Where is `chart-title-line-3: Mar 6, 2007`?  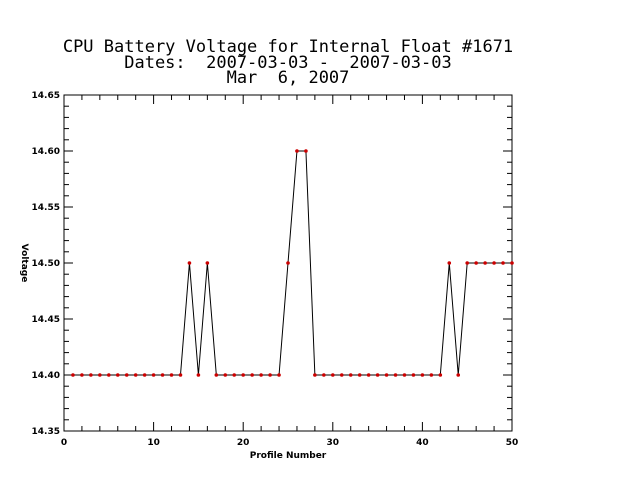
chart-title-line-3: Mar 6, 2007 is located at coordinates (288, 78).